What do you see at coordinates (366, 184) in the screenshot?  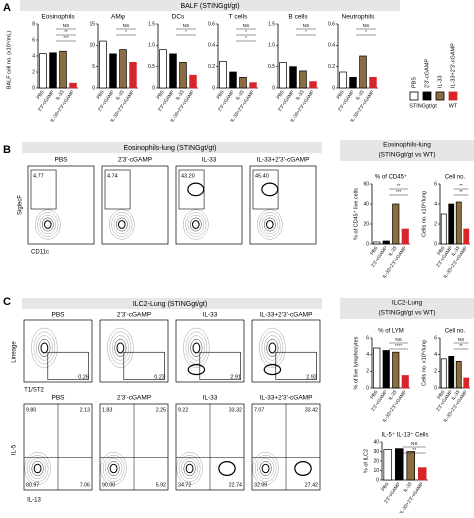 I see `y-tick-label: 60` at bounding box center [366, 184].